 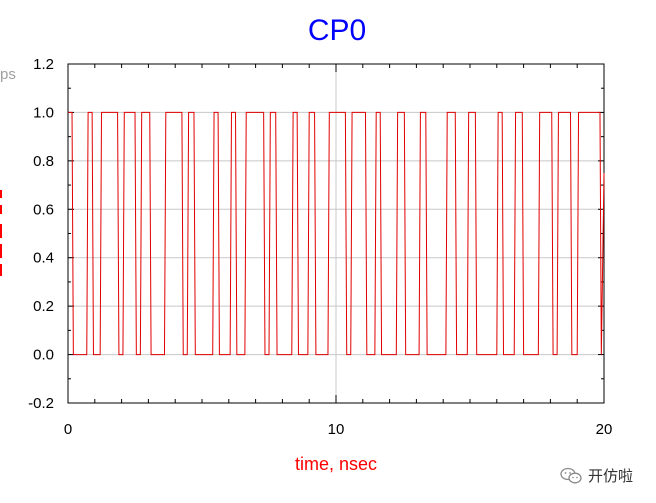 I want to click on y-tick-label: 0.6, so click(x=43, y=209).